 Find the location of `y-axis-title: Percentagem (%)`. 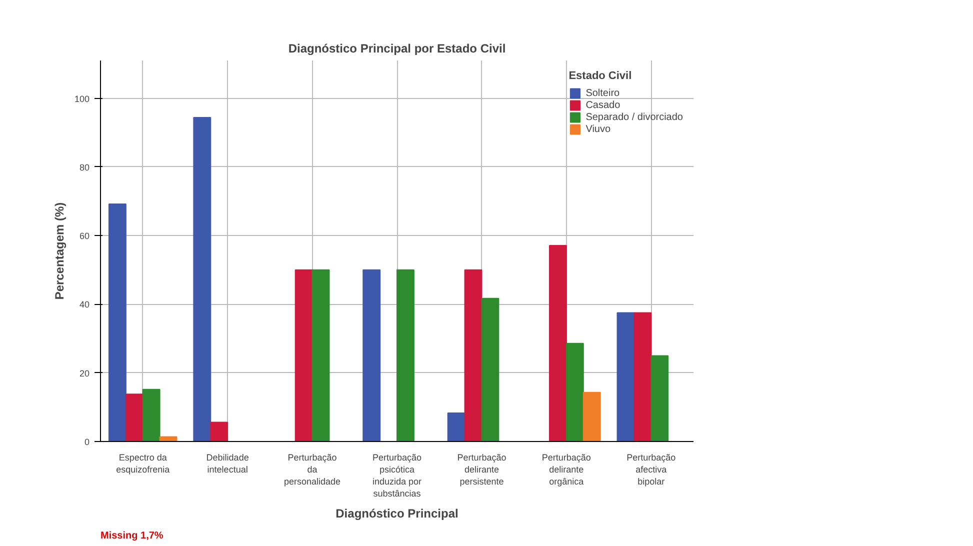

y-axis-title: Percentagem (%) is located at coordinates (59, 251).